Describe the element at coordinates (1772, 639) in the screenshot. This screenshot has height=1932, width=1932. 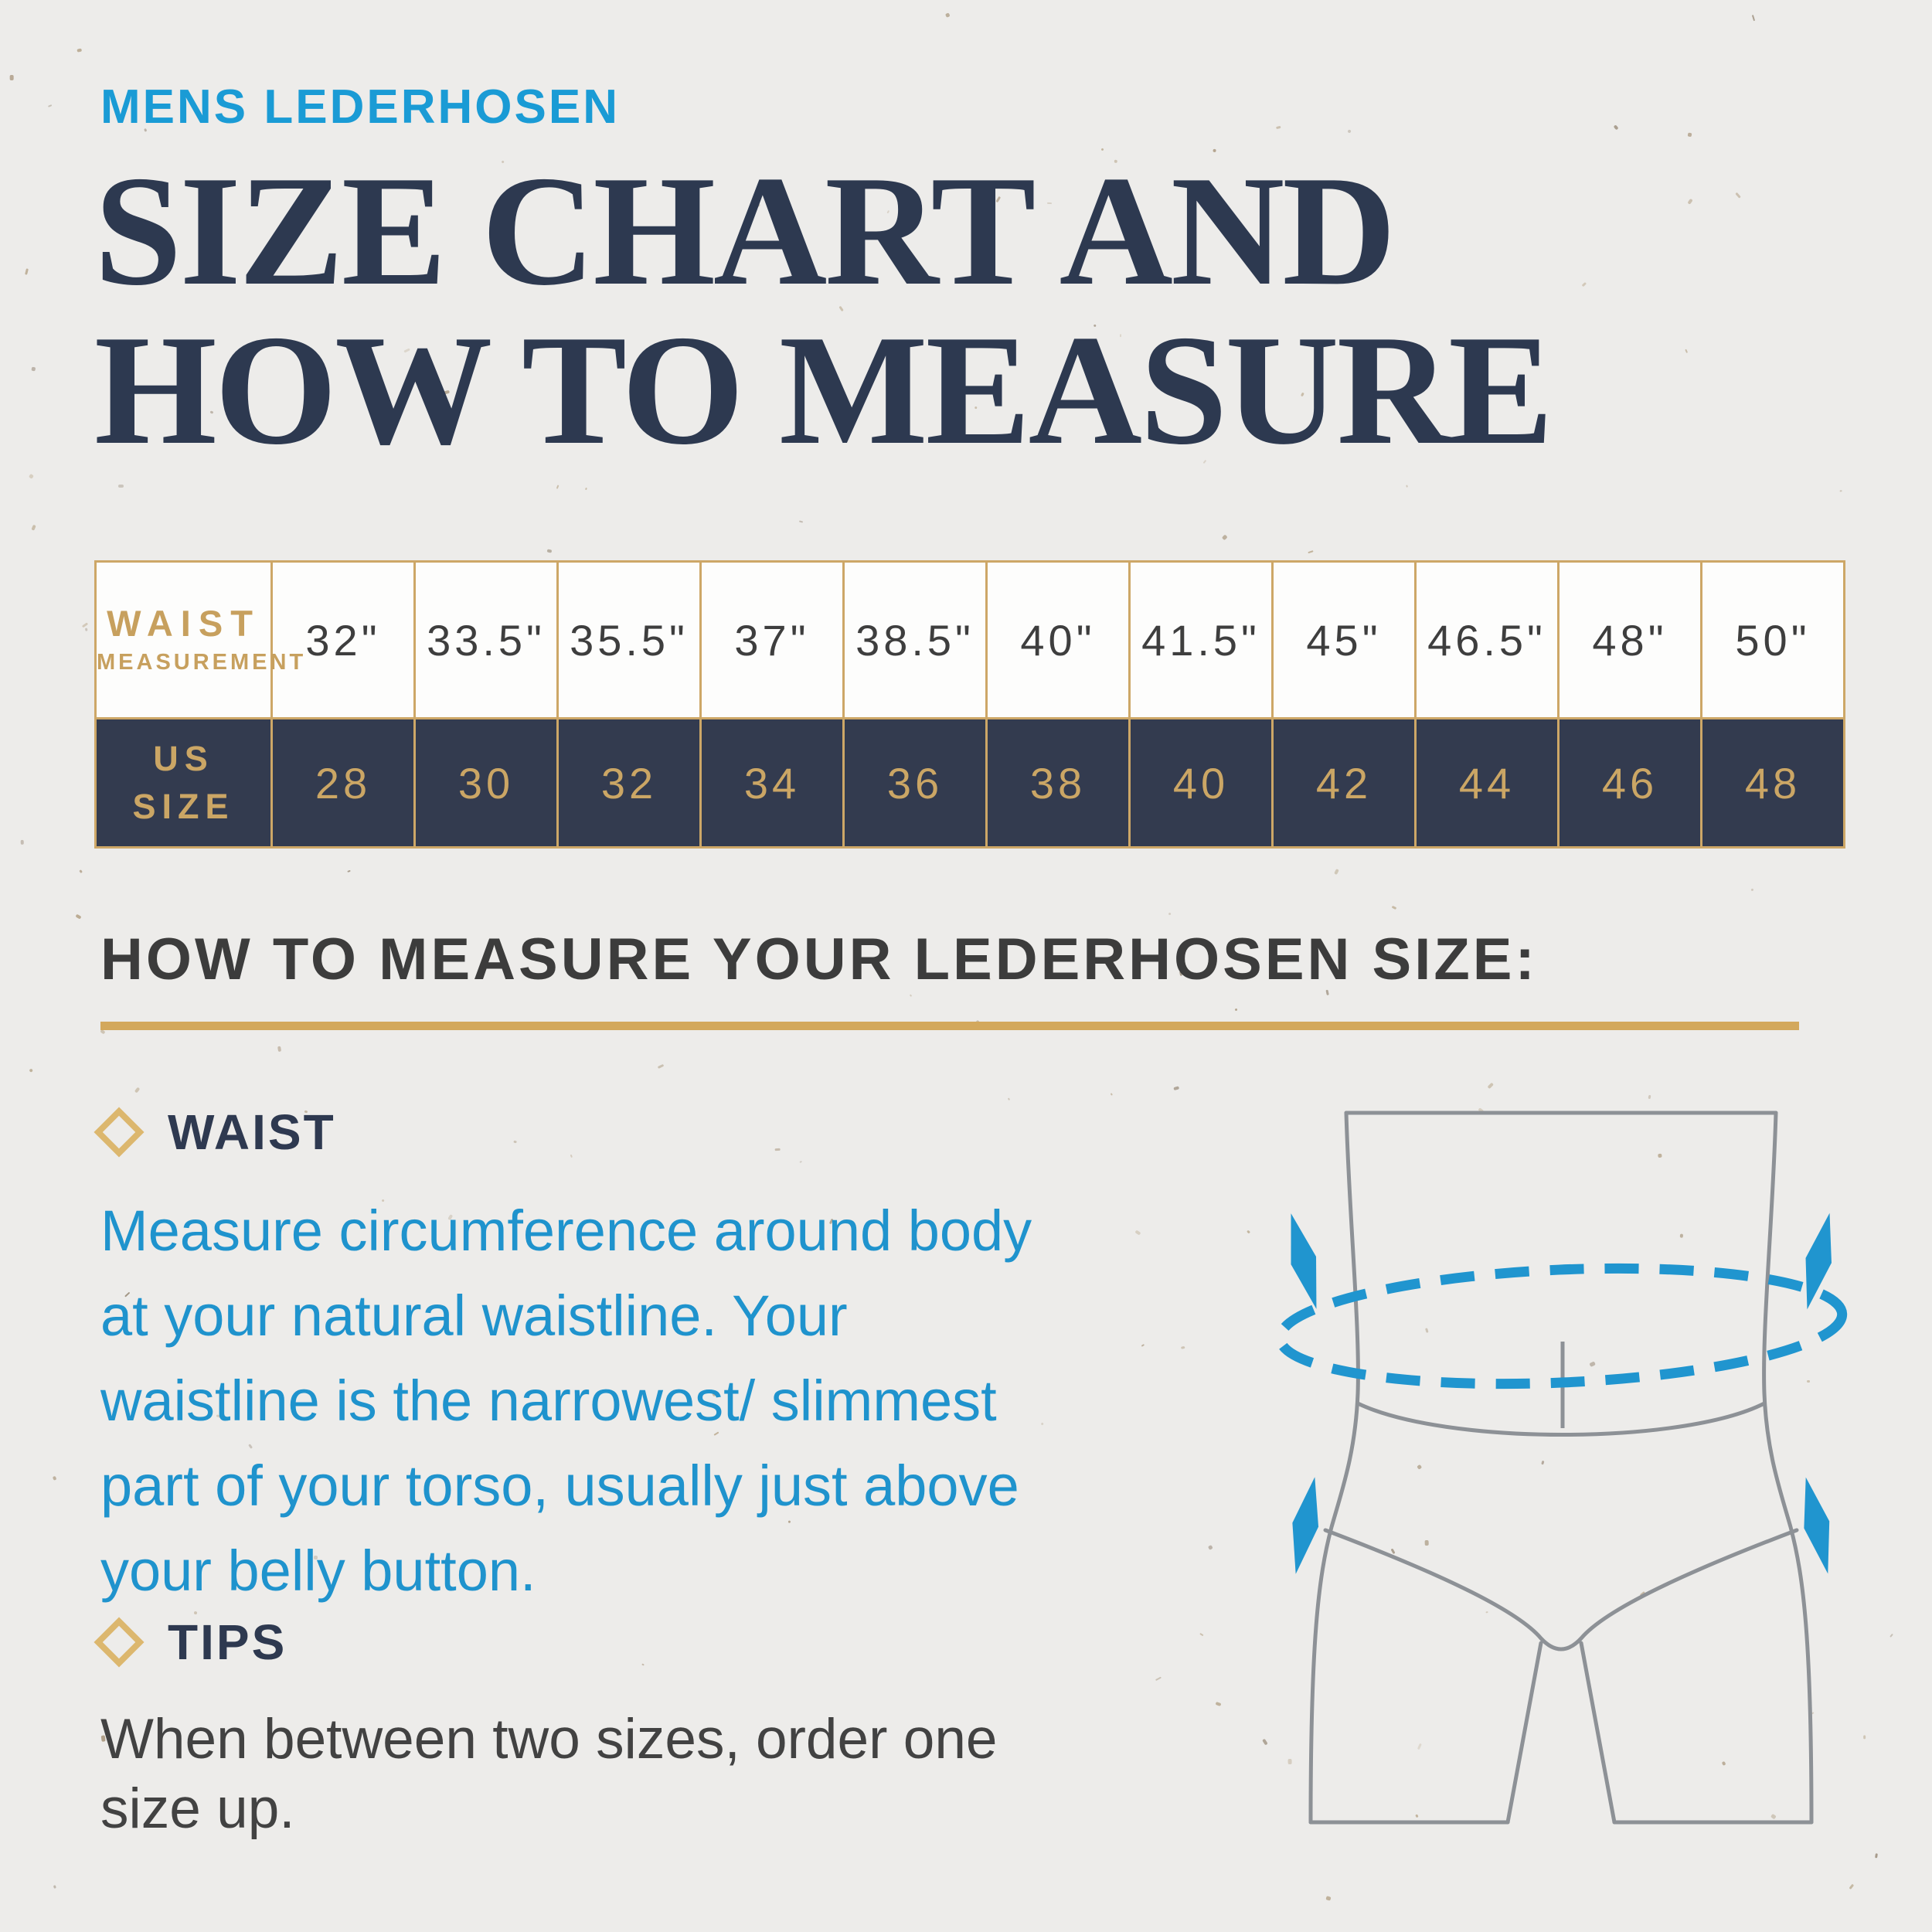
I see `waist-value-cell: 50"` at that location.